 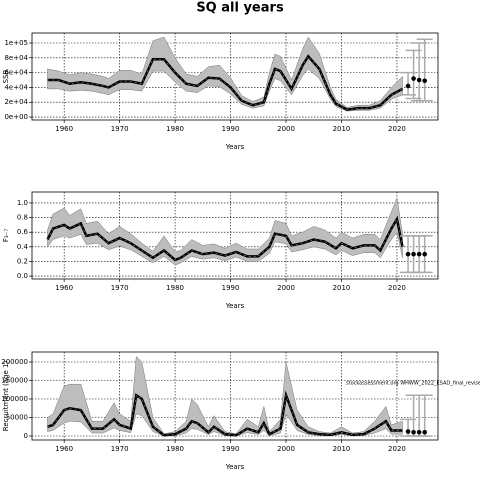 I want to click on y-axis-label: F₃₋₇, so click(x=6, y=236).